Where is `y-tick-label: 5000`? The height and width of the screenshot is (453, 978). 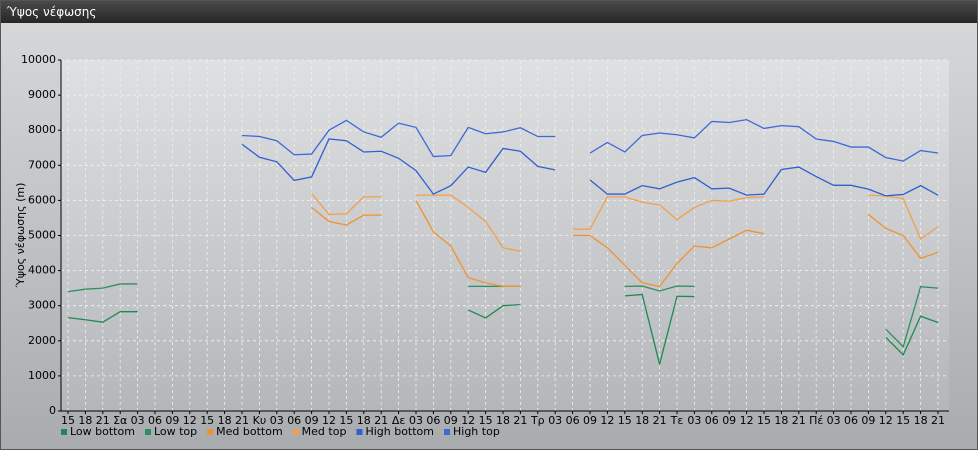 y-tick-label: 5000 is located at coordinates (42, 235).